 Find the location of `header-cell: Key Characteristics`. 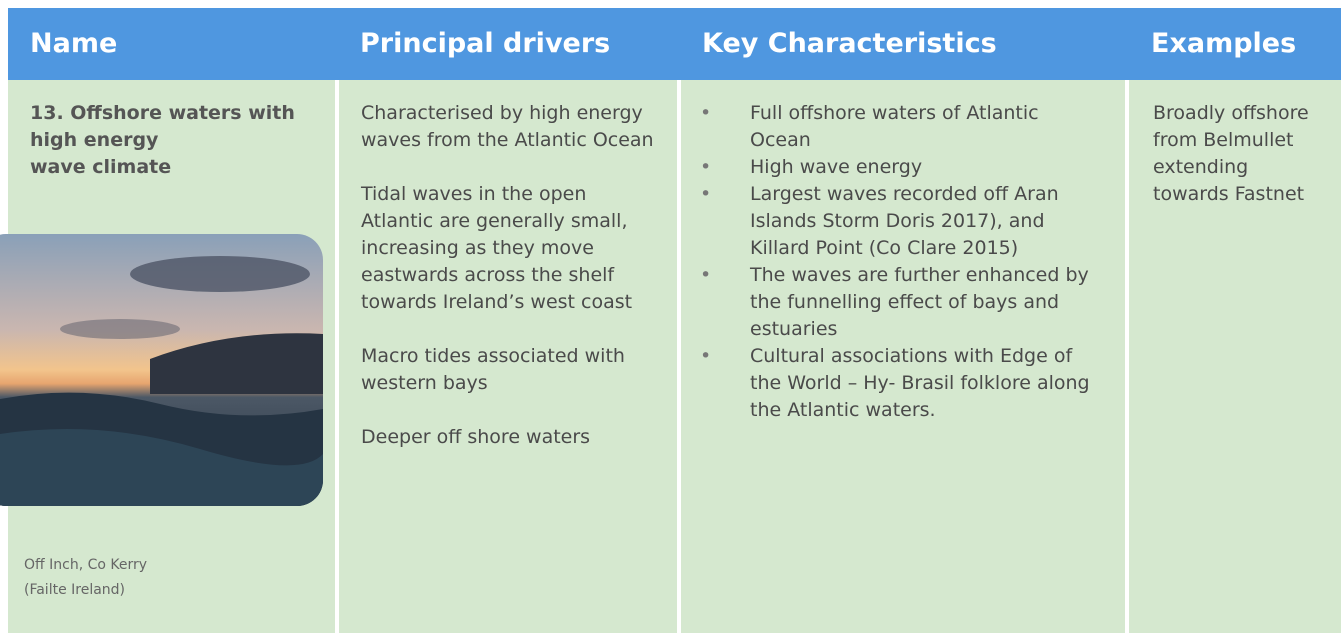

header-cell: Key Characteristics is located at coordinates (849, 43).